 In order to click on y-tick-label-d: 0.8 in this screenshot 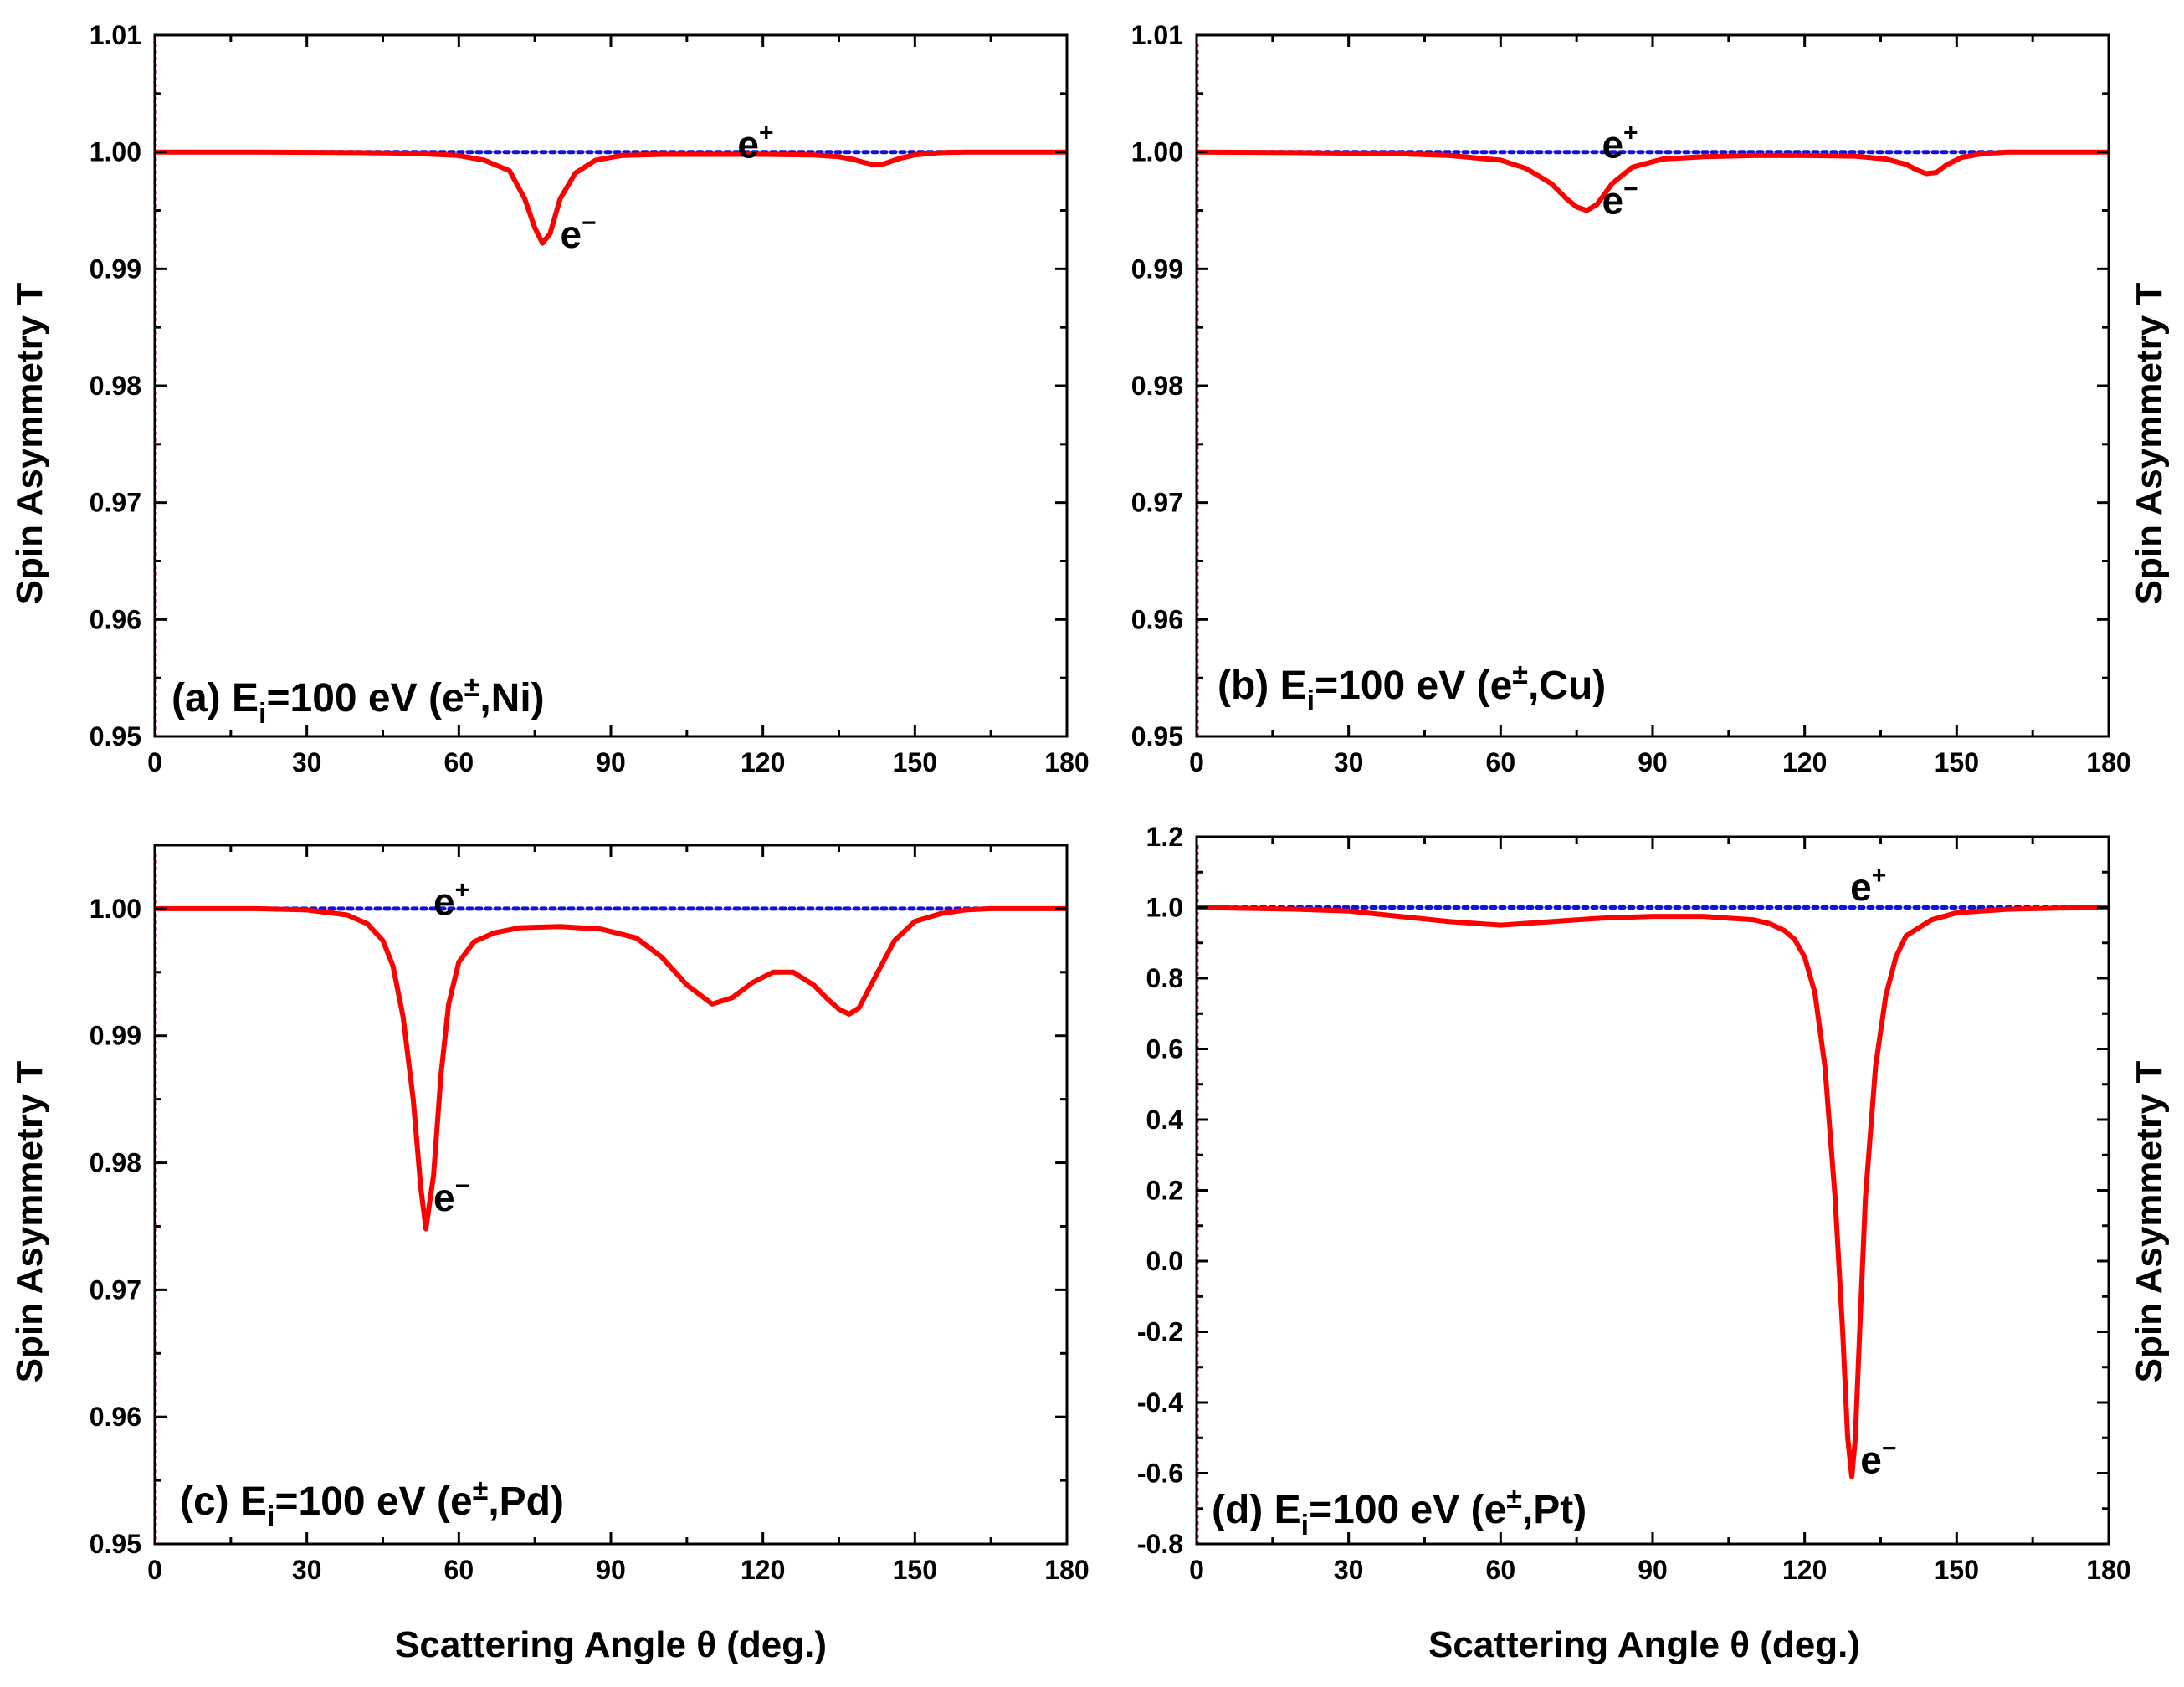, I will do `click(1164, 978)`.